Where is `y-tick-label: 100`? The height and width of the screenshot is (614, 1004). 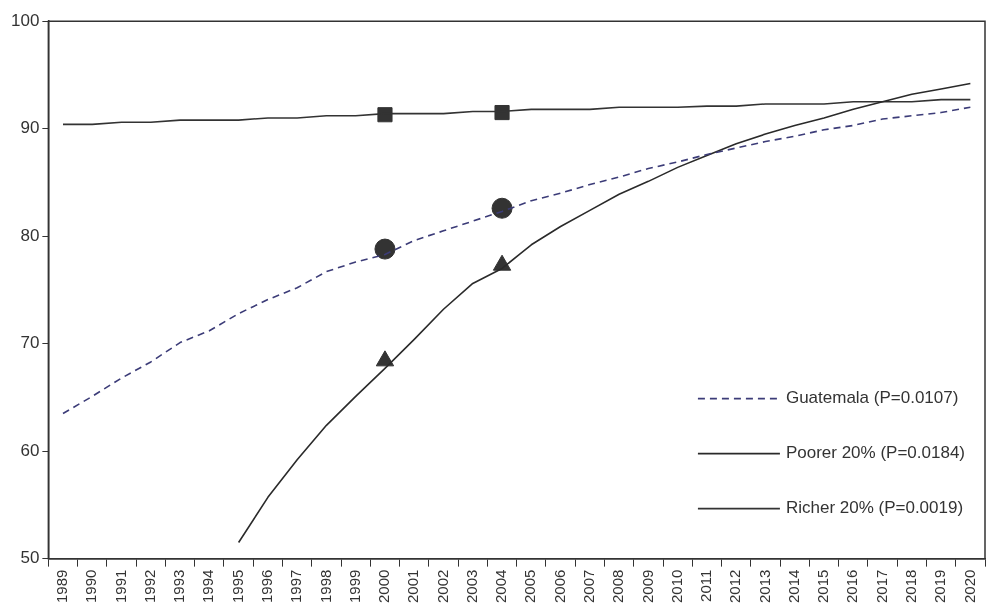
y-tick-label: 100 is located at coordinates (25, 20).